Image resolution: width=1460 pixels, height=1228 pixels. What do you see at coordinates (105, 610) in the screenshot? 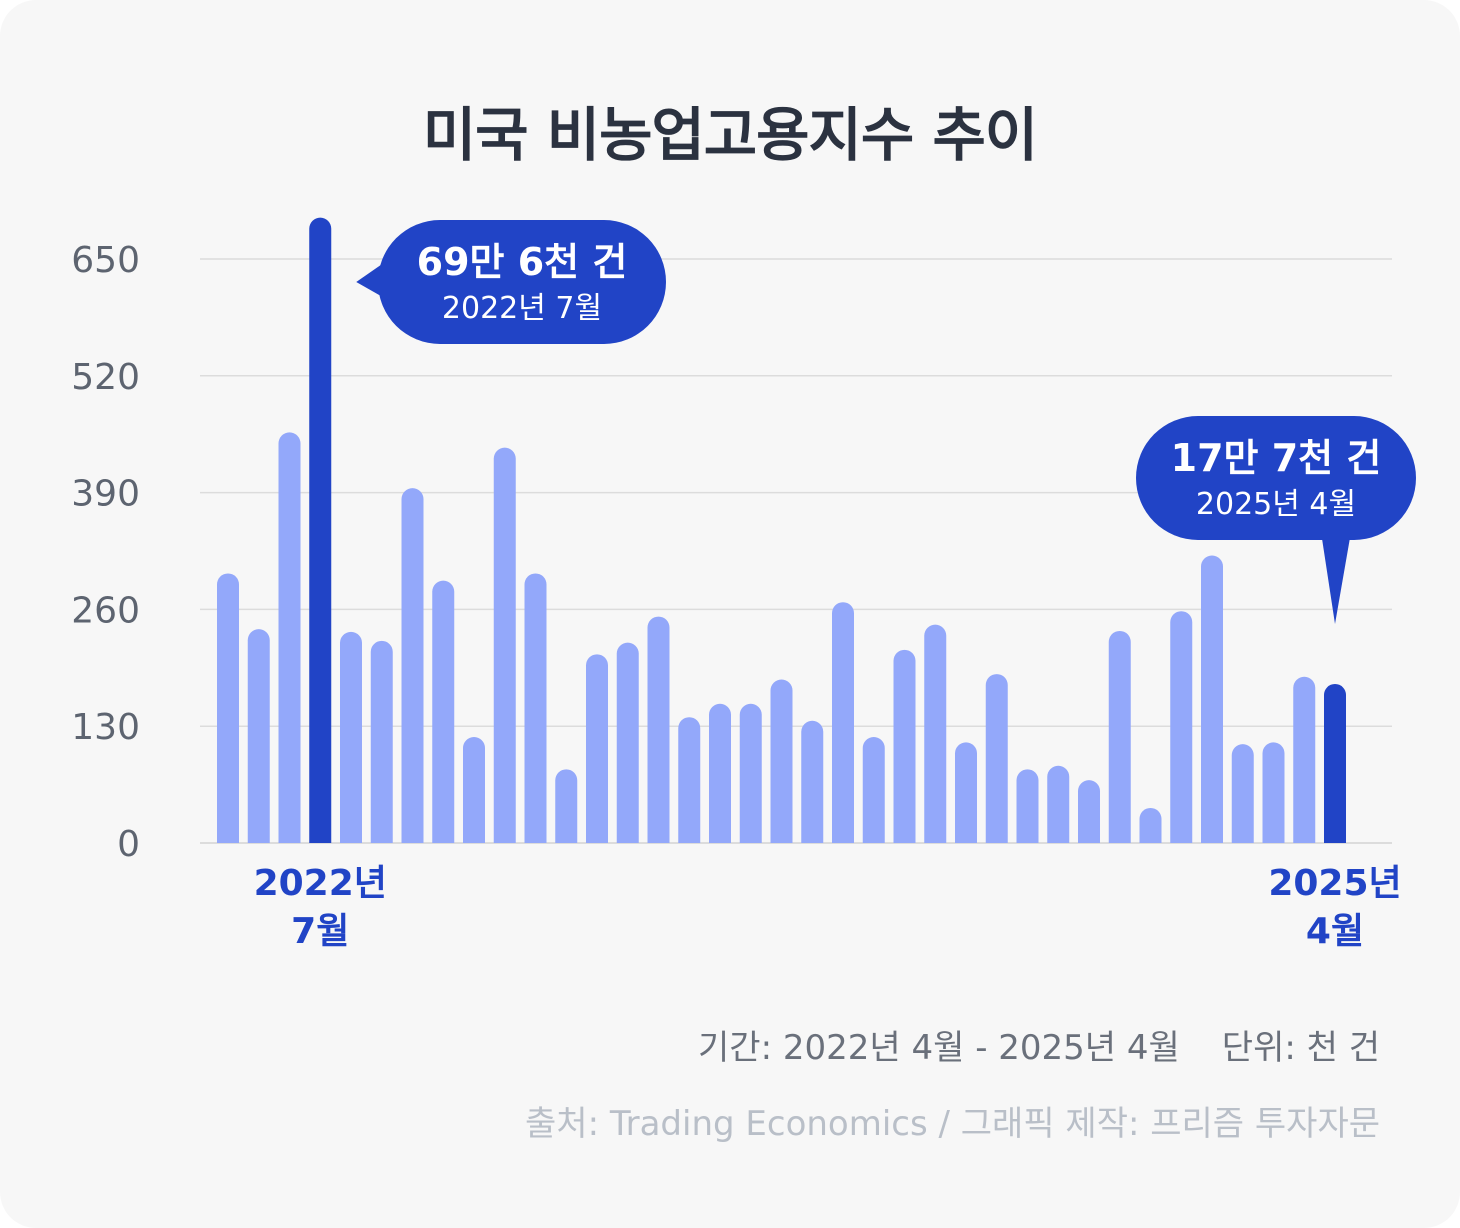
I see `y-tick-label: 260` at bounding box center [105, 610].